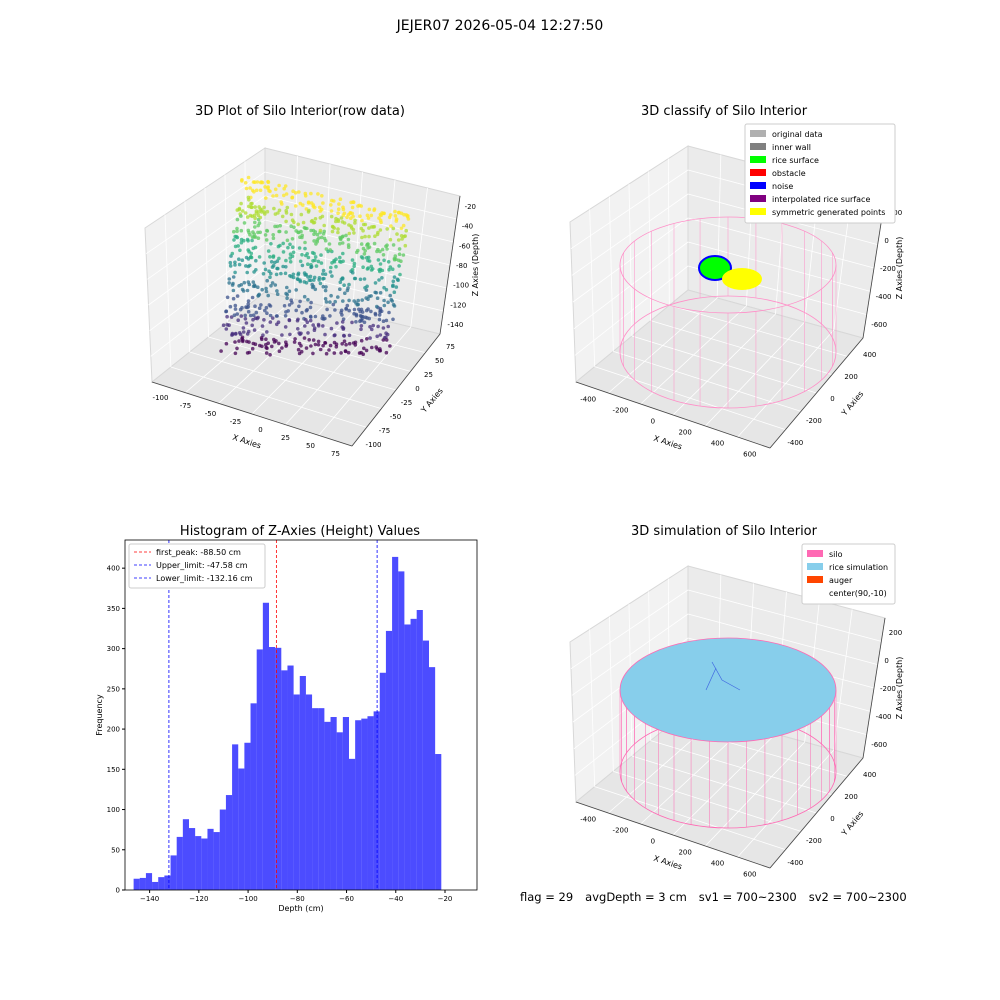 The height and width of the screenshot is (1000, 1000). Describe the element at coordinates (461, 266) in the screenshot. I see `z-tick-label: -80` at that location.